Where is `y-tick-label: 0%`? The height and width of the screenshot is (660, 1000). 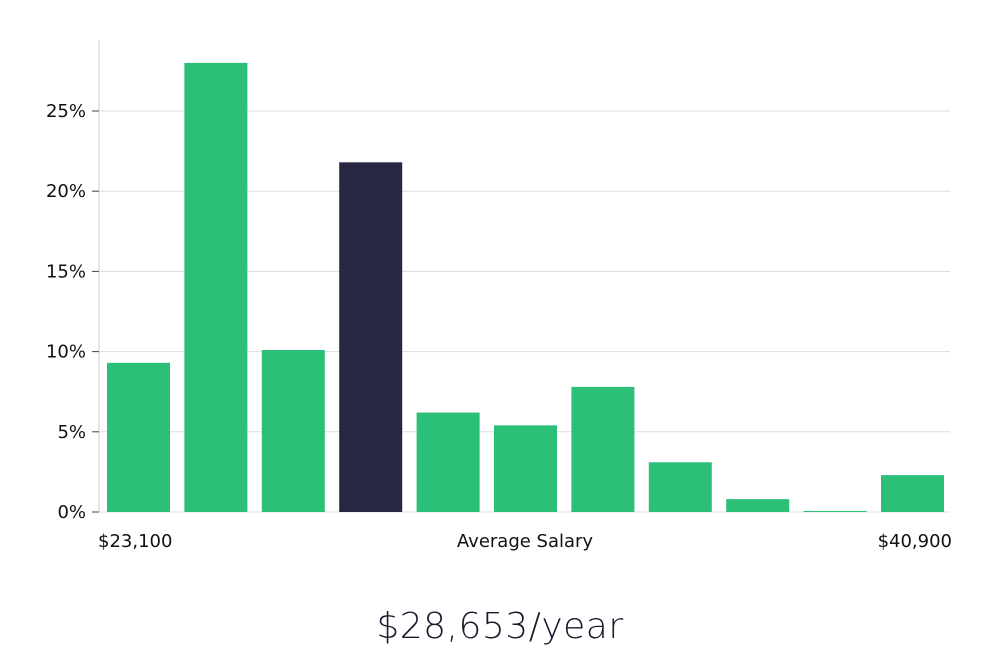
y-tick-label: 0% is located at coordinates (71, 512).